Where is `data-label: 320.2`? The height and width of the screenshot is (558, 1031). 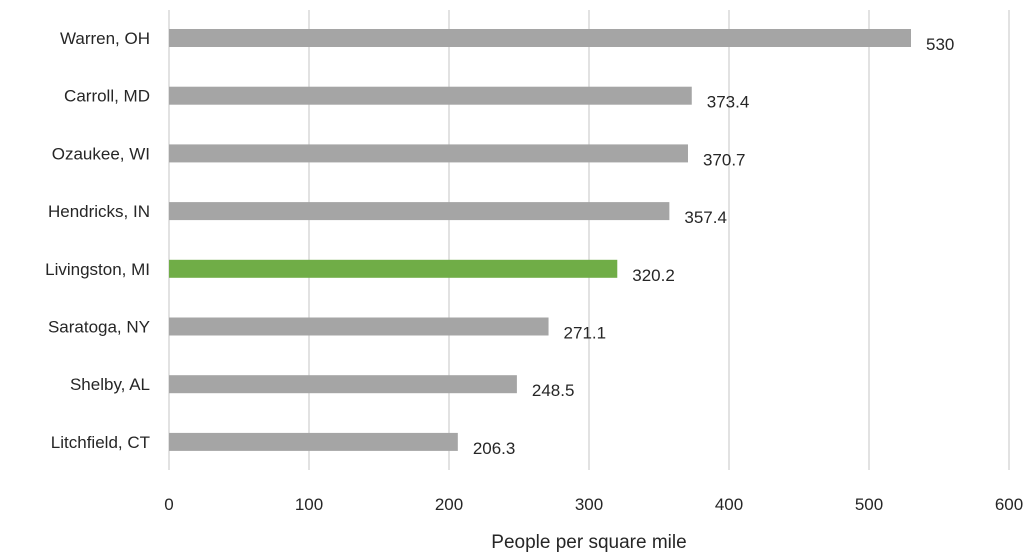 data-label: 320.2 is located at coordinates (653, 275).